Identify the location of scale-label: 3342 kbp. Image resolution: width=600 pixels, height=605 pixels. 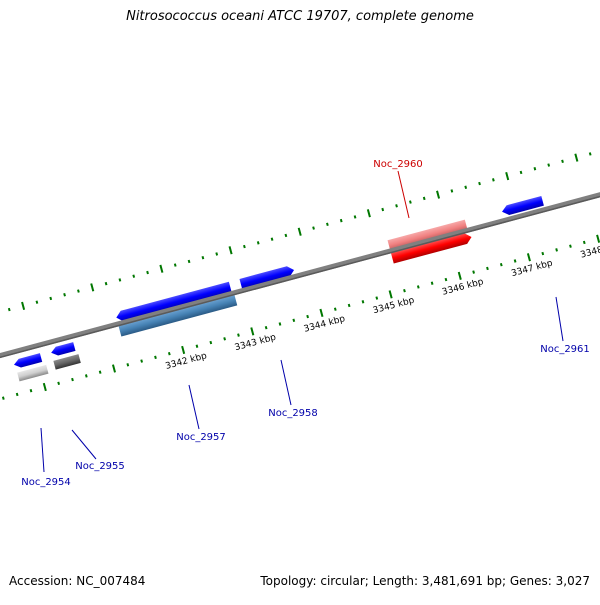
(186, 361).